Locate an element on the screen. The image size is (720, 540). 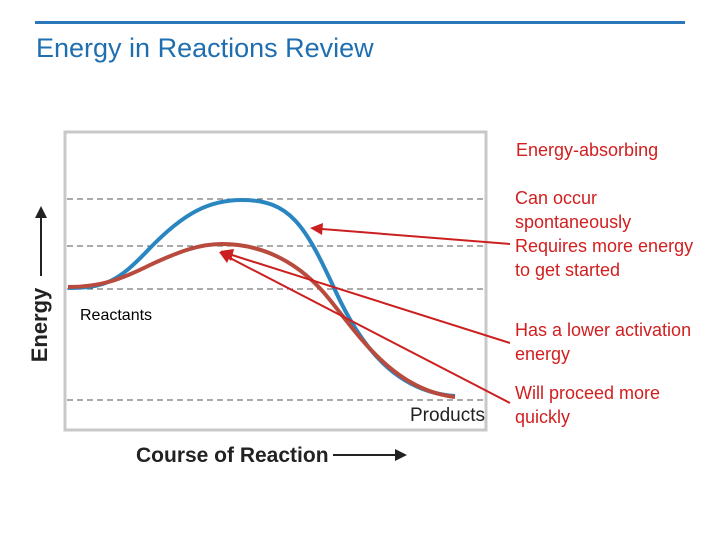
annotation-energy-absorbing: Energy-absorbing is located at coordinates (587, 150).